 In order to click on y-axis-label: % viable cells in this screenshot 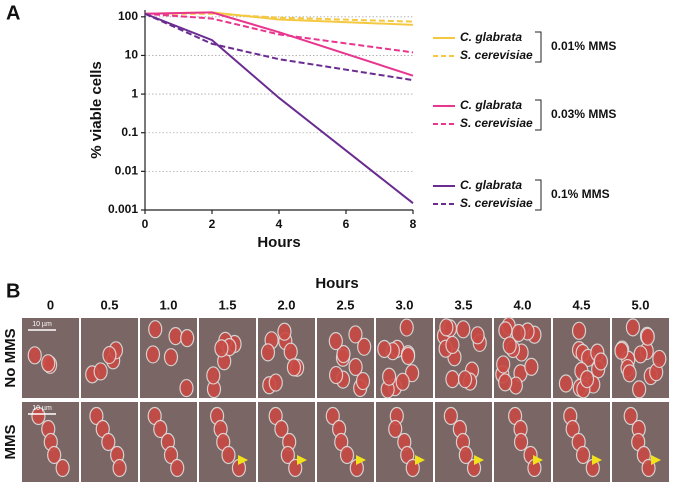, I will do `click(96, 110)`.